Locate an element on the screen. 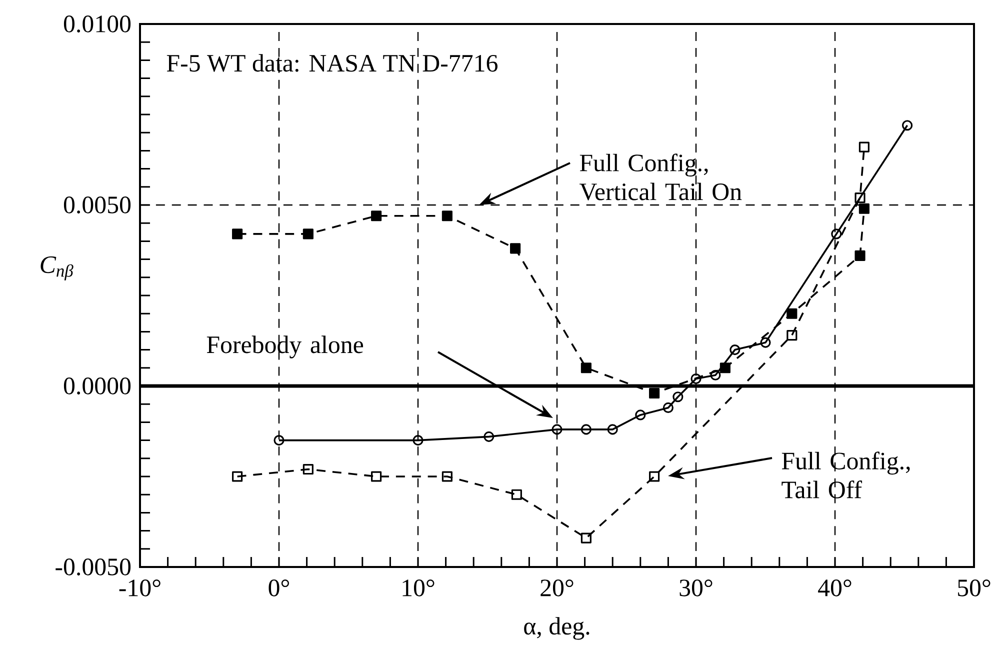 The height and width of the screenshot is (666, 997). annotation: F-5 WT data: NASA TN D-7716 is located at coordinates (332, 63).